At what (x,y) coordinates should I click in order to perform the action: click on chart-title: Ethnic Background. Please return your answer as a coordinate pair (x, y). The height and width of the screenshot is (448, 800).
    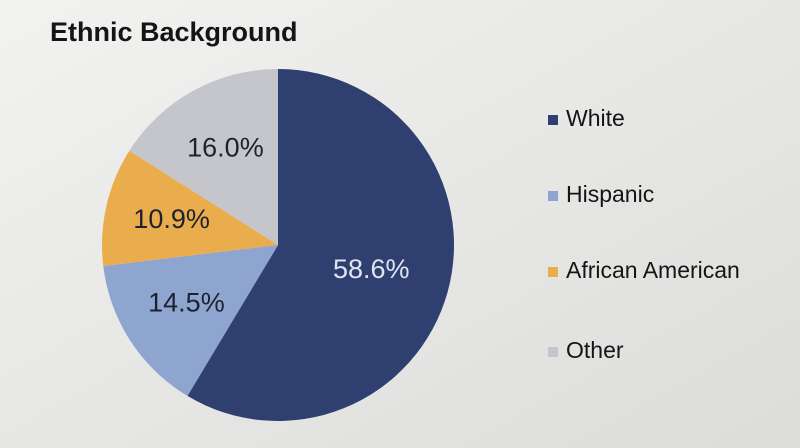
    Looking at the image, I should click on (174, 32).